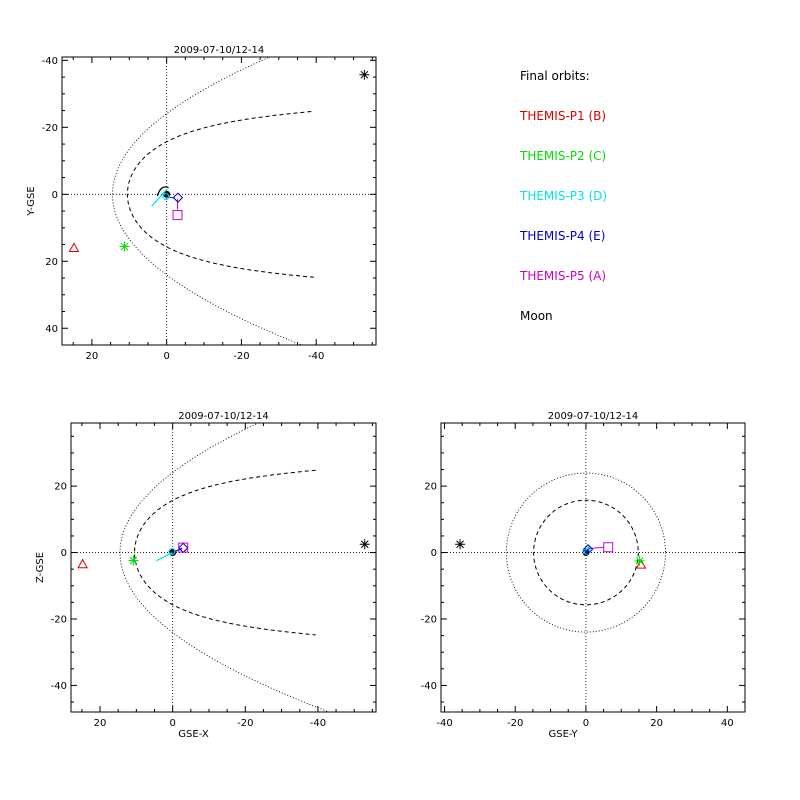 Image resolution: width=800 pixels, height=800 pixels. I want to click on p4-track, so click(177, 550).